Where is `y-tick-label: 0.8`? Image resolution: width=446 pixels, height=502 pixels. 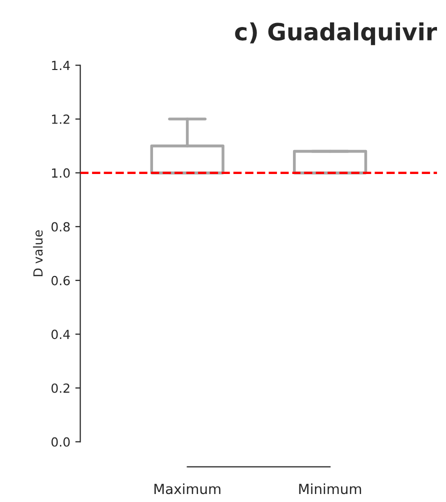
y-tick-label: 0.8 is located at coordinates (61, 227).